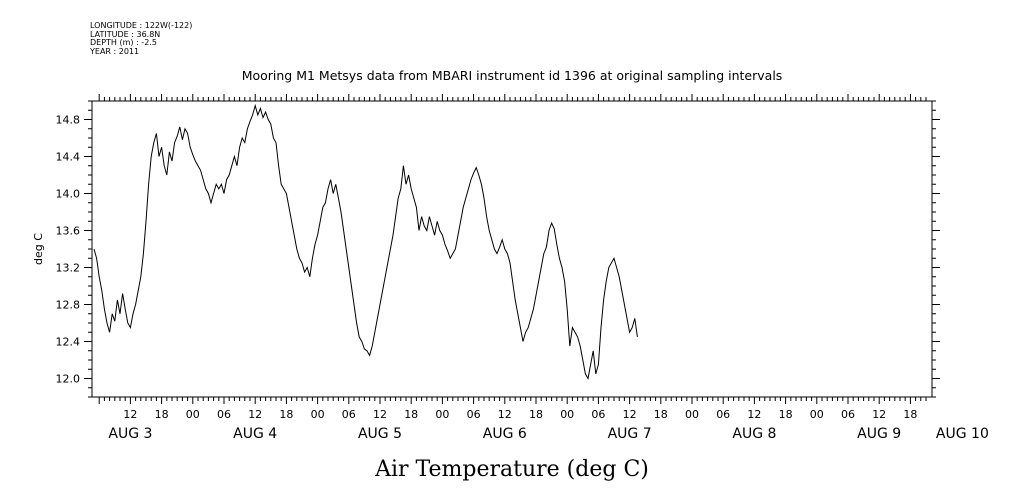  Describe the element at coordinates (130, 434) in the screenshot. I see `x-day-label: AUG 3` at that location.